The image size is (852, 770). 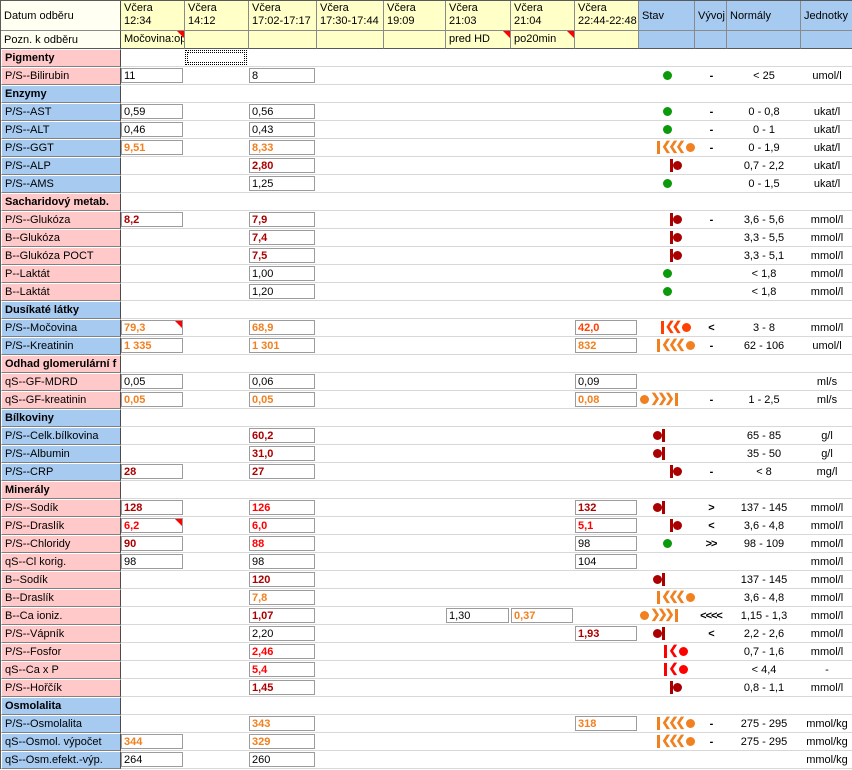 What do you see at coordinates (152, 129) in the screenshot?
I see `result-value-cell: 0,46` at bounding box center [152, 129].